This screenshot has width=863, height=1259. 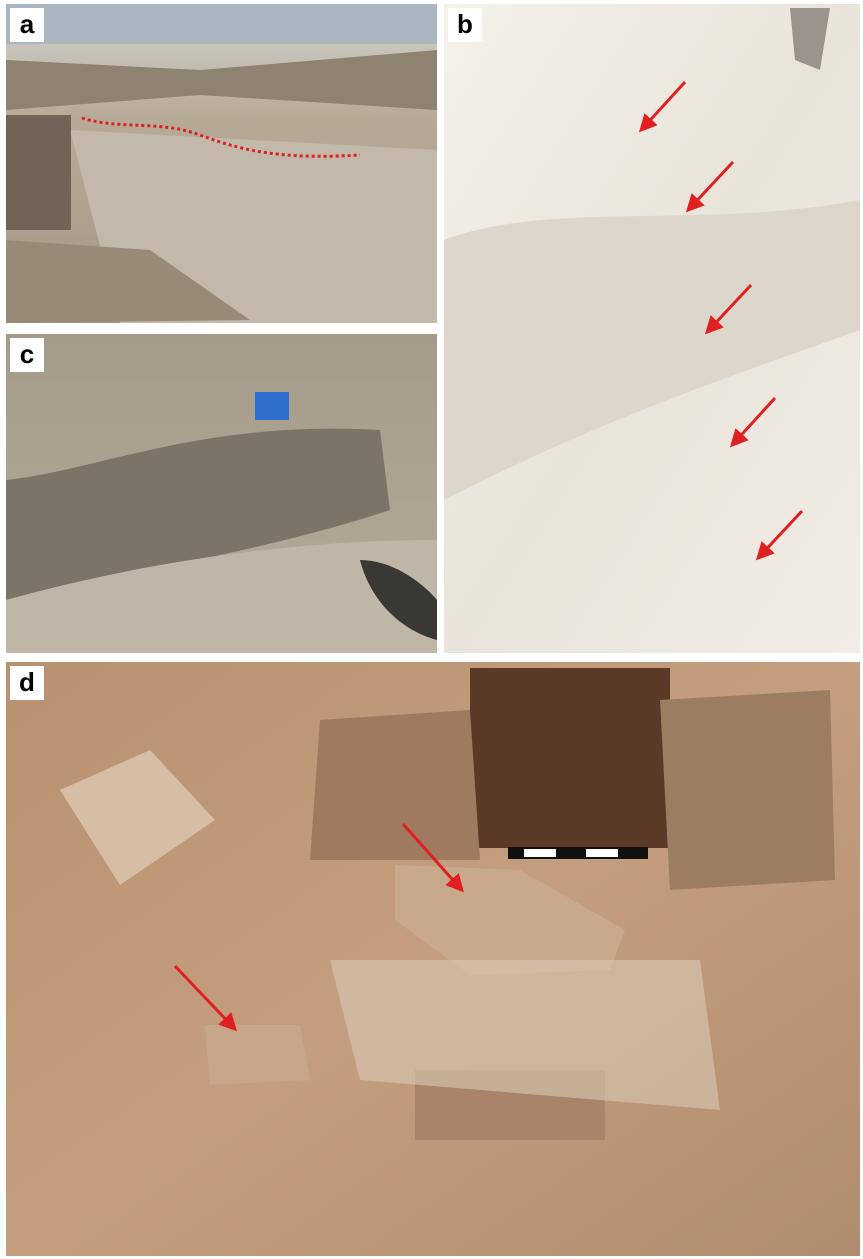 I want to click on bucket, so click(x=272, y=406).